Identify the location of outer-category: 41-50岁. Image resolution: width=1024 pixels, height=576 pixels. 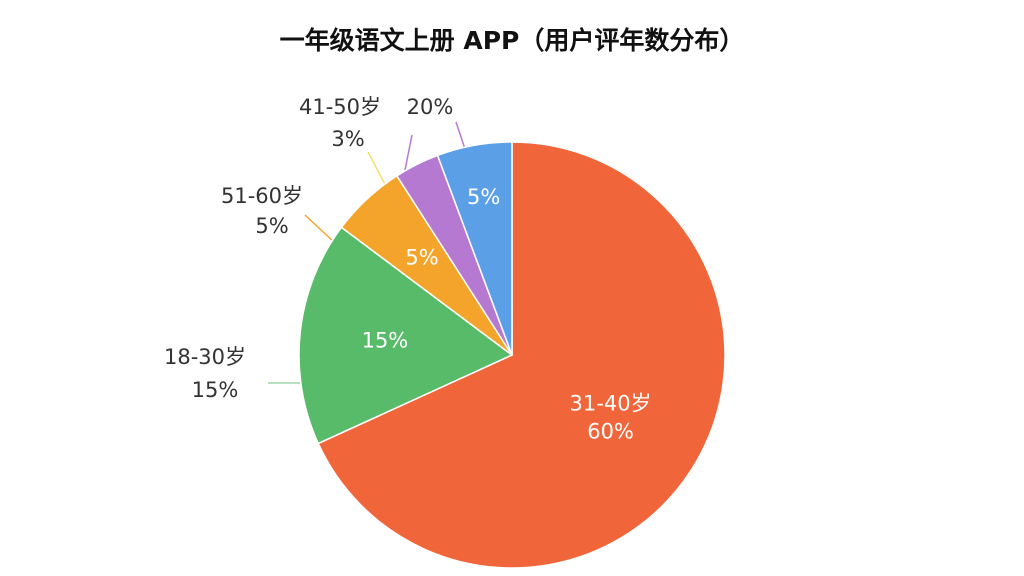
(340, 107).